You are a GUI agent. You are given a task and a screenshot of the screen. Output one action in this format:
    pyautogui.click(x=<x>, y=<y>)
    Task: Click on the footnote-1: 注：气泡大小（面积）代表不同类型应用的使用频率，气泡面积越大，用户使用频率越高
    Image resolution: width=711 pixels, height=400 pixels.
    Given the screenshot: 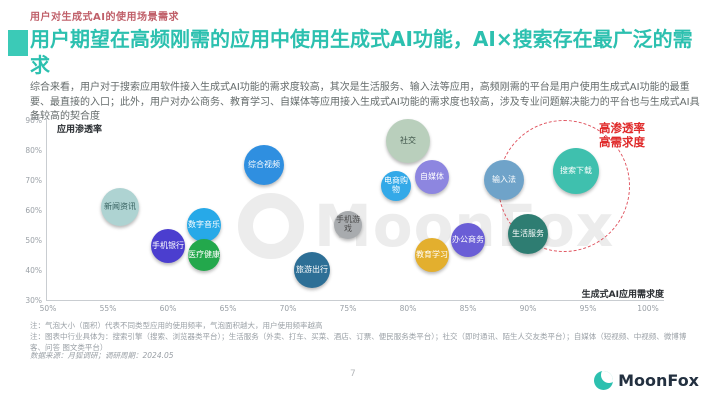 What is the action you would take?
    pyautogui.click(x=176, y=325)
    